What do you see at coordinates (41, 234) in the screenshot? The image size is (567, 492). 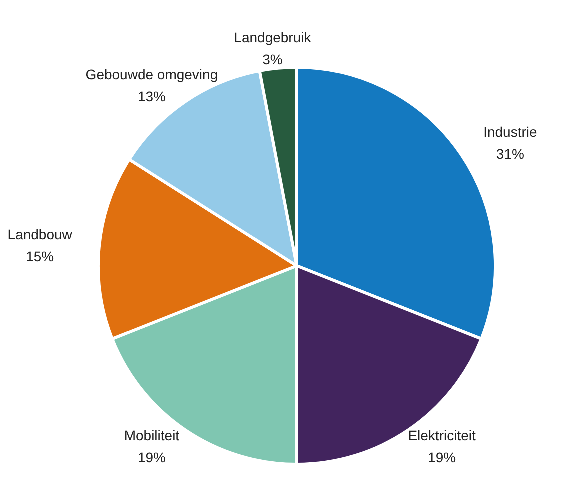 I see `slice-label: Landbouw` at bounding box center [41, 234].